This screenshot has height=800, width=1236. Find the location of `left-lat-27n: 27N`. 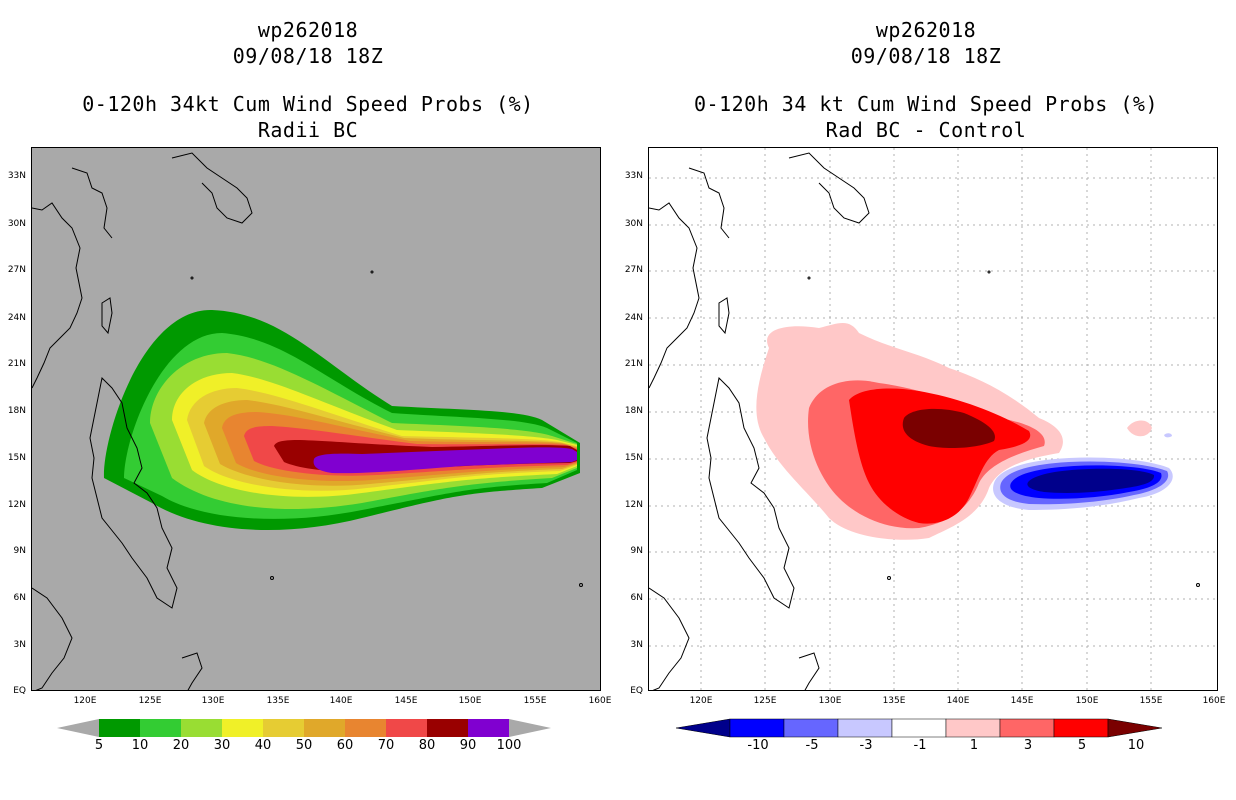

left-lat-27n: 27N is located at coordinates (16, 270).